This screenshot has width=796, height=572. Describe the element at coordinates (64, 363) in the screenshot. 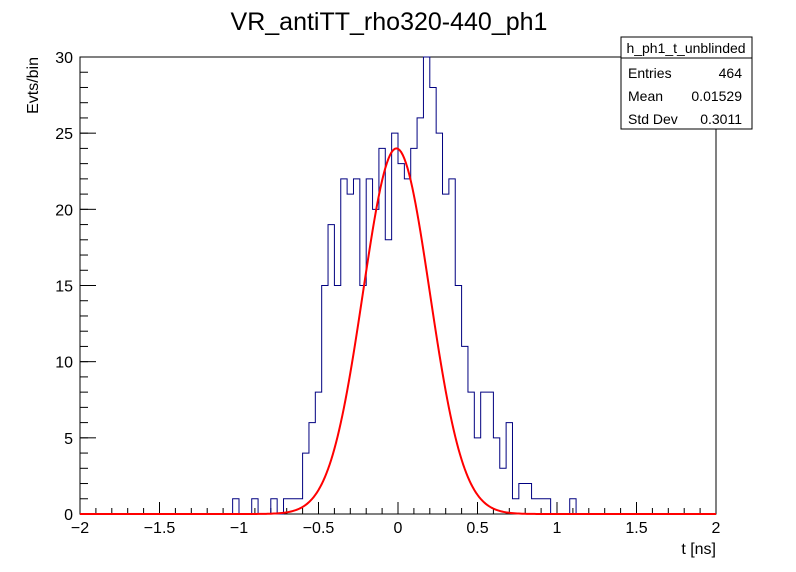

I see `y-tick-label: 10` at that location.